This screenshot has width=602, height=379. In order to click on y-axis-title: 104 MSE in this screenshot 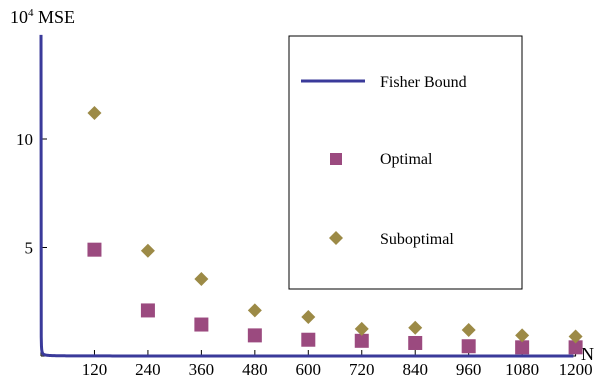, I will do `click(42, 17)`.